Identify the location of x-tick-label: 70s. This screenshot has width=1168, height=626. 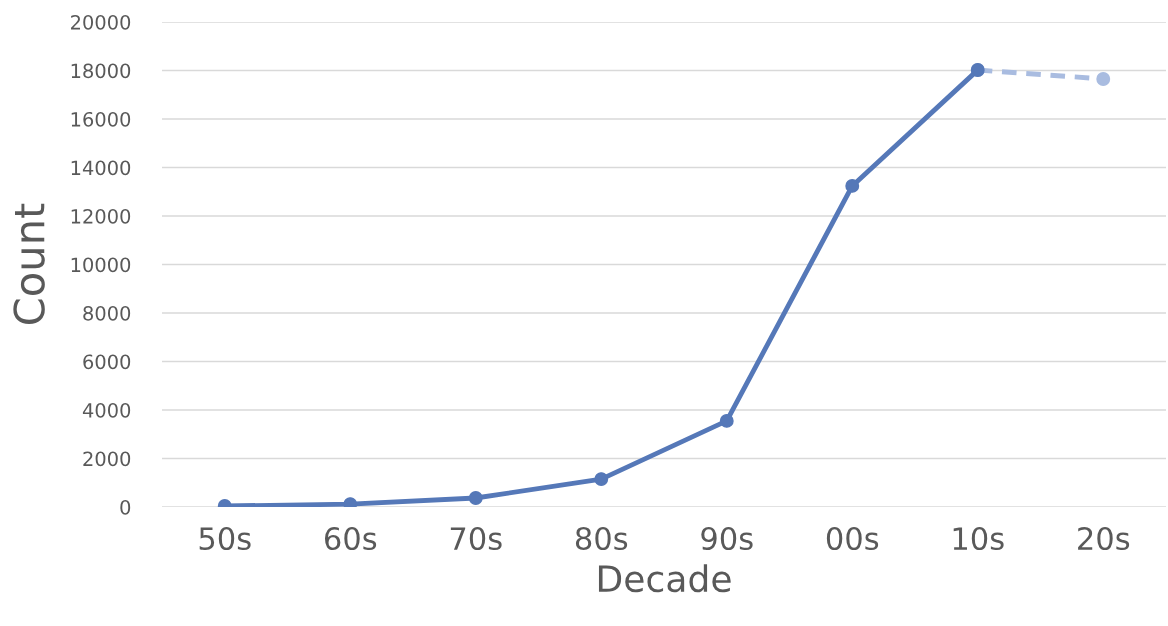
(476, 538).